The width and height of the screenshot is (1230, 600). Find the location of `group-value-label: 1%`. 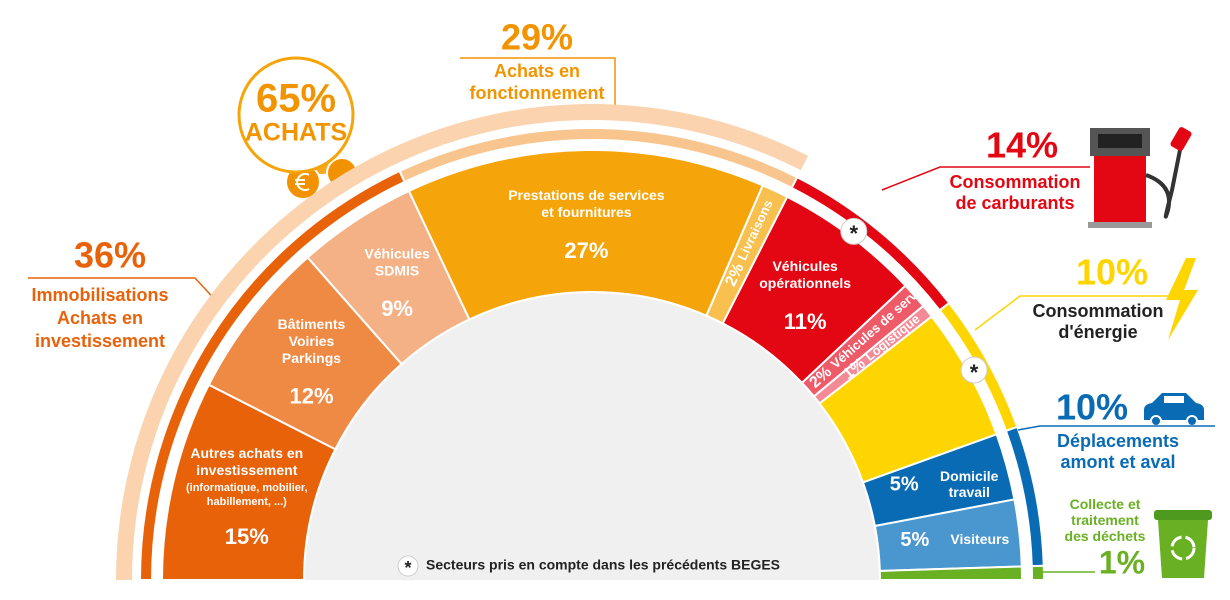

group-value-label: 1% is located at coordinates (1122, 562).